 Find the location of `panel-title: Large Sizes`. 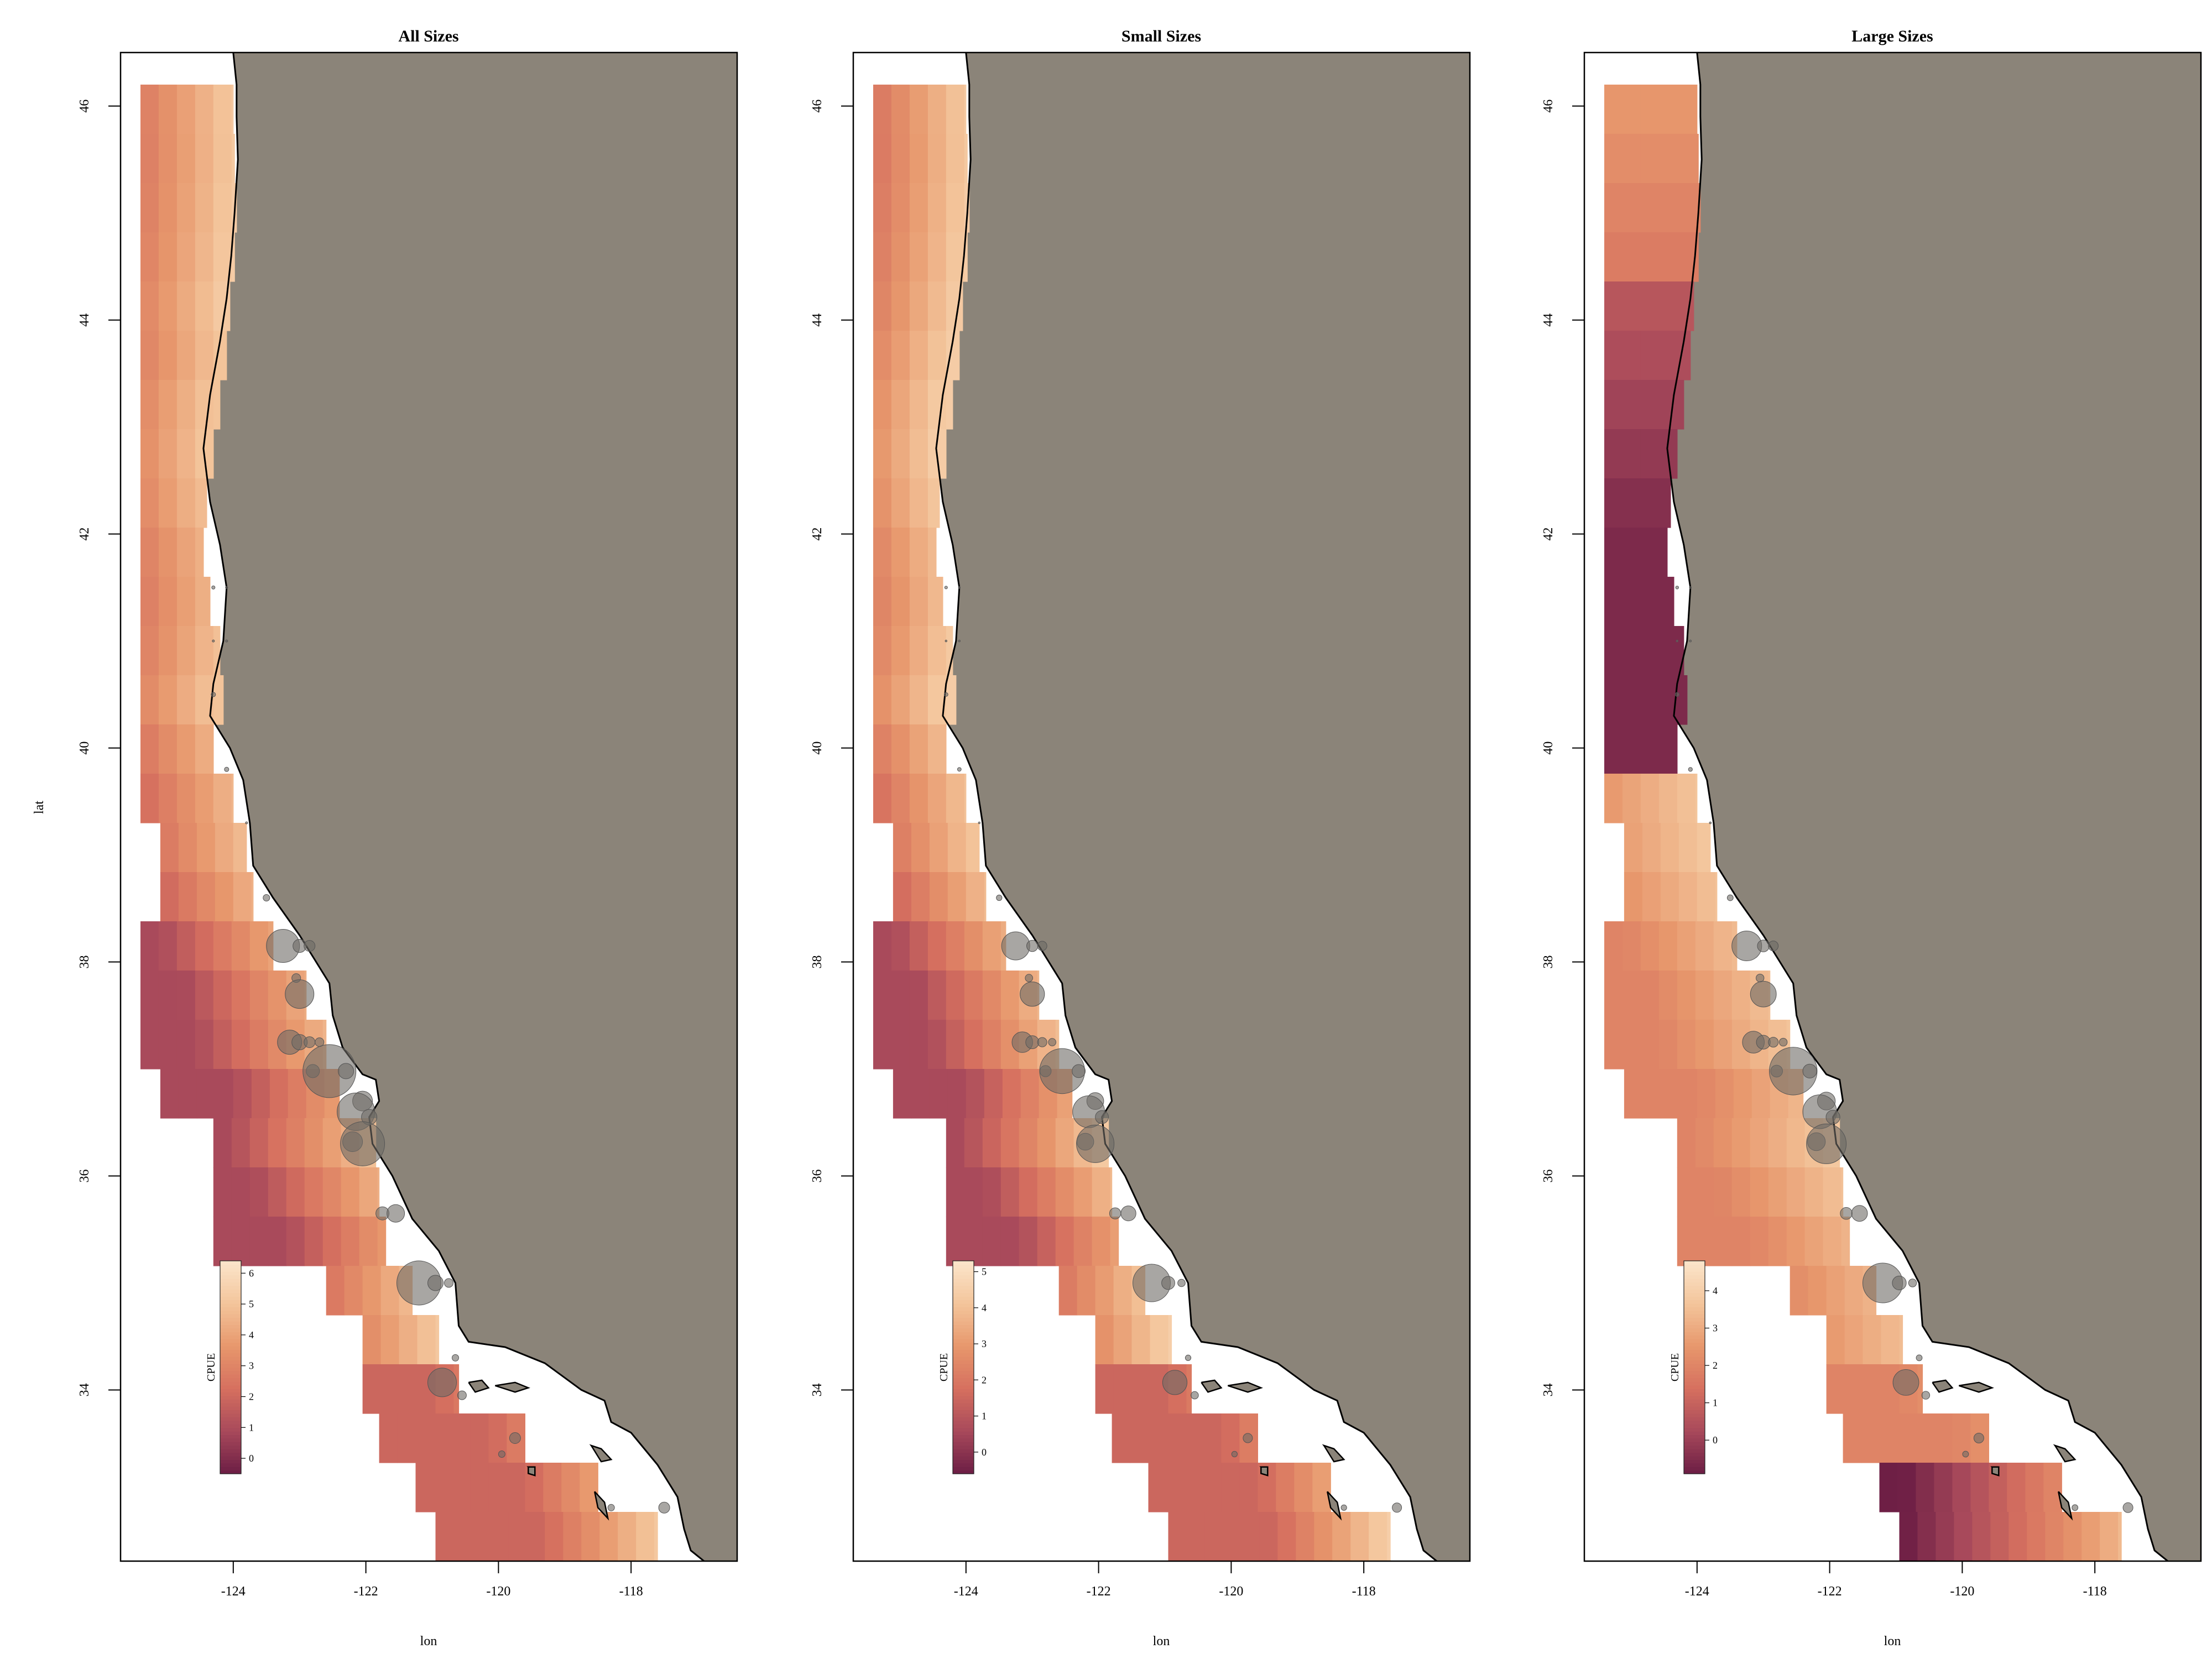

panel-title: Large Sizes is located at coordinates (1892, 36).